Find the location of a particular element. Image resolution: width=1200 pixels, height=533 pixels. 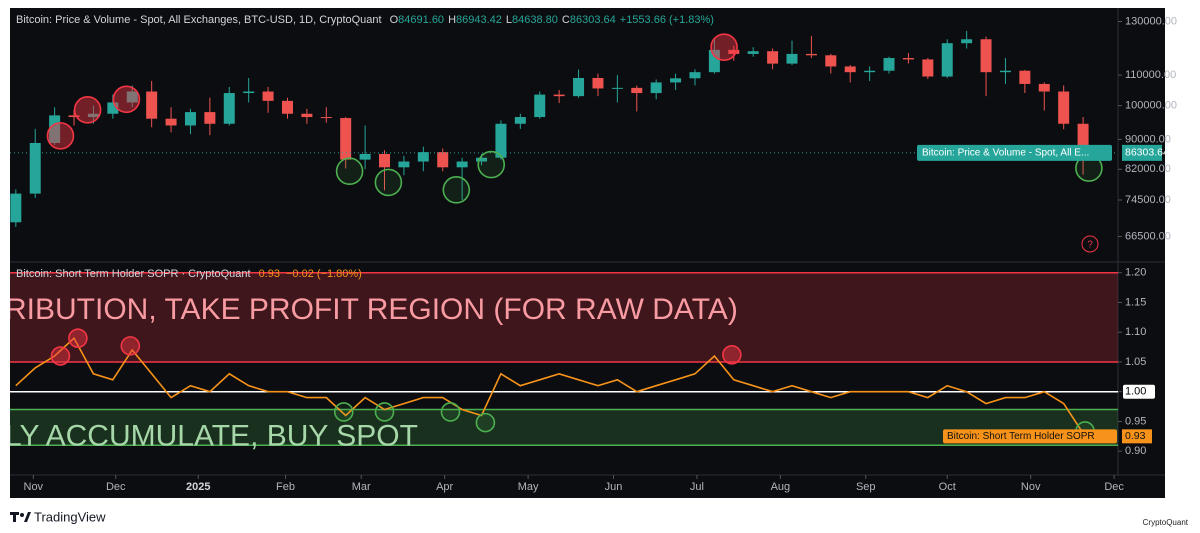

footer-watermark: CryptoQuant is located at coordinates (1166, 522).